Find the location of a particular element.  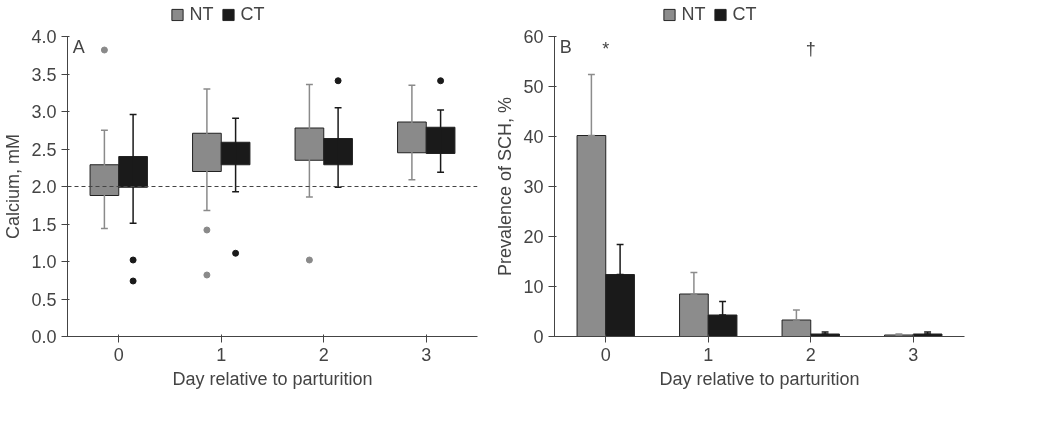

y-tick-label: 0.5 is located at coordinates (44, 299).